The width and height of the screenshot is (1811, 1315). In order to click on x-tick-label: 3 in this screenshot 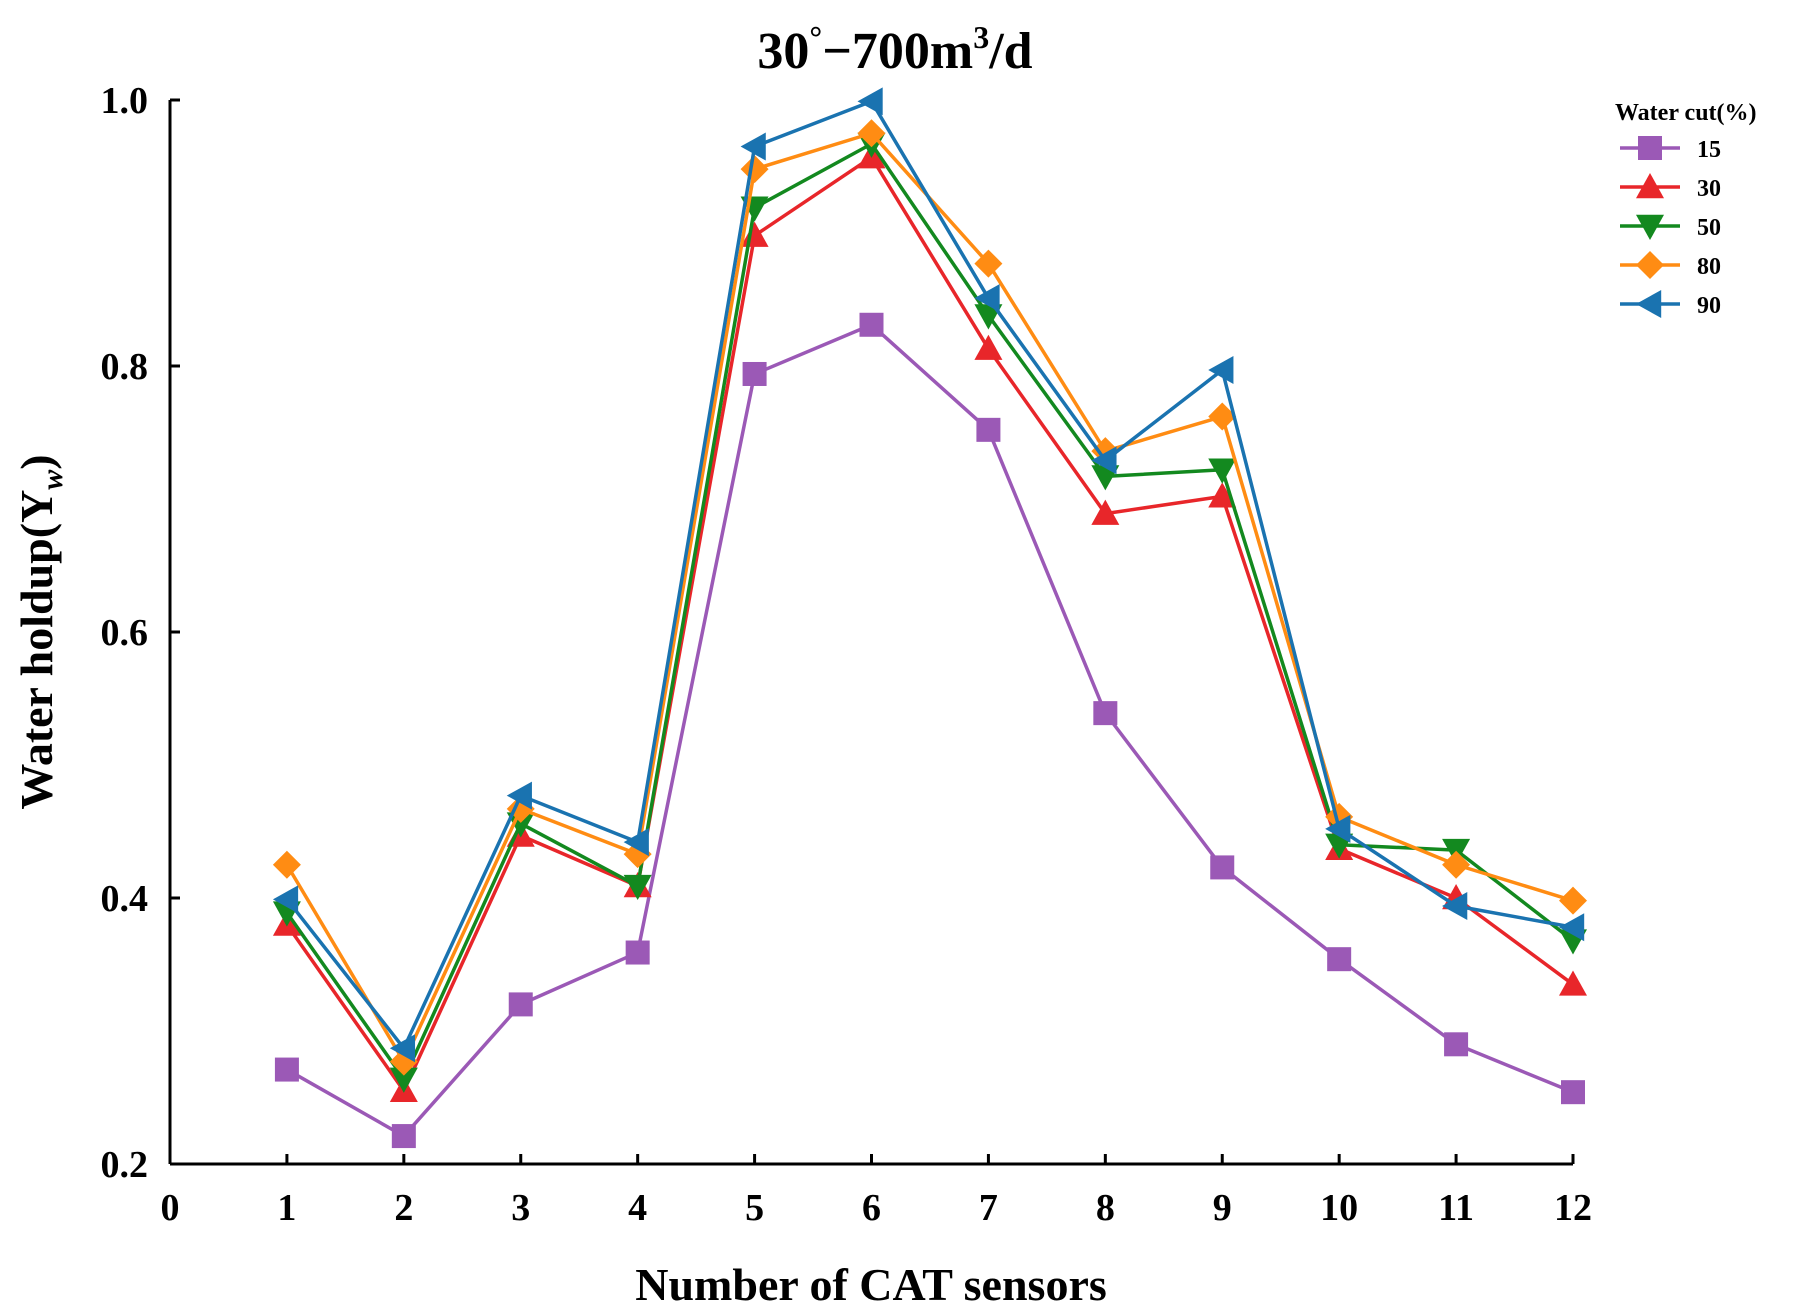, I will do `click(520, 1208)`.